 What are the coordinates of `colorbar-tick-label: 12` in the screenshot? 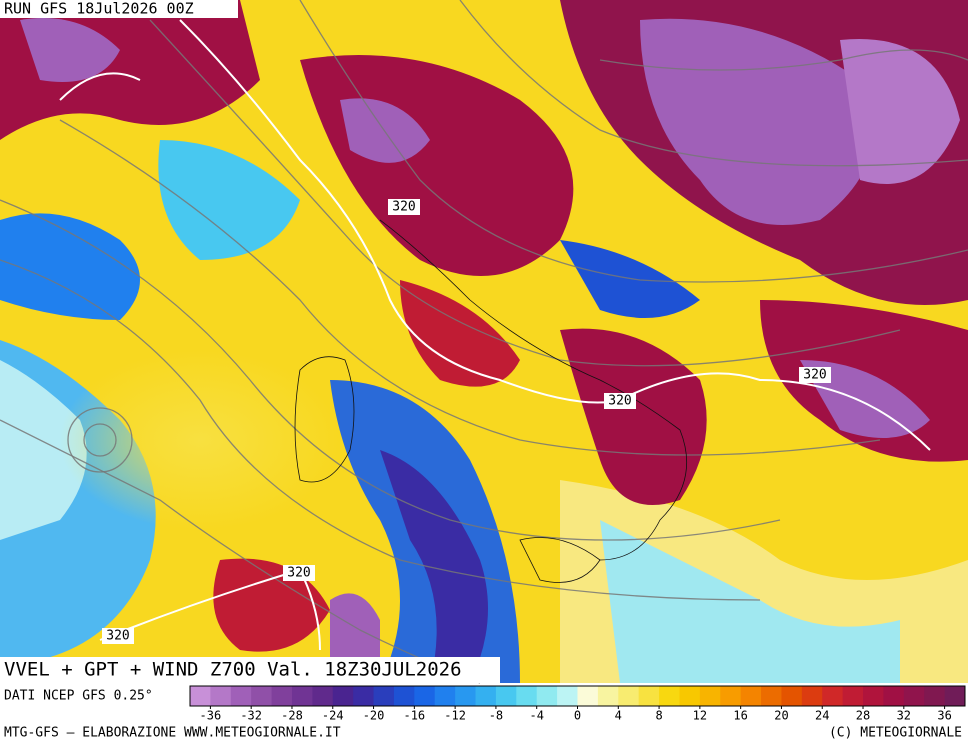 It's located at (700, 716).